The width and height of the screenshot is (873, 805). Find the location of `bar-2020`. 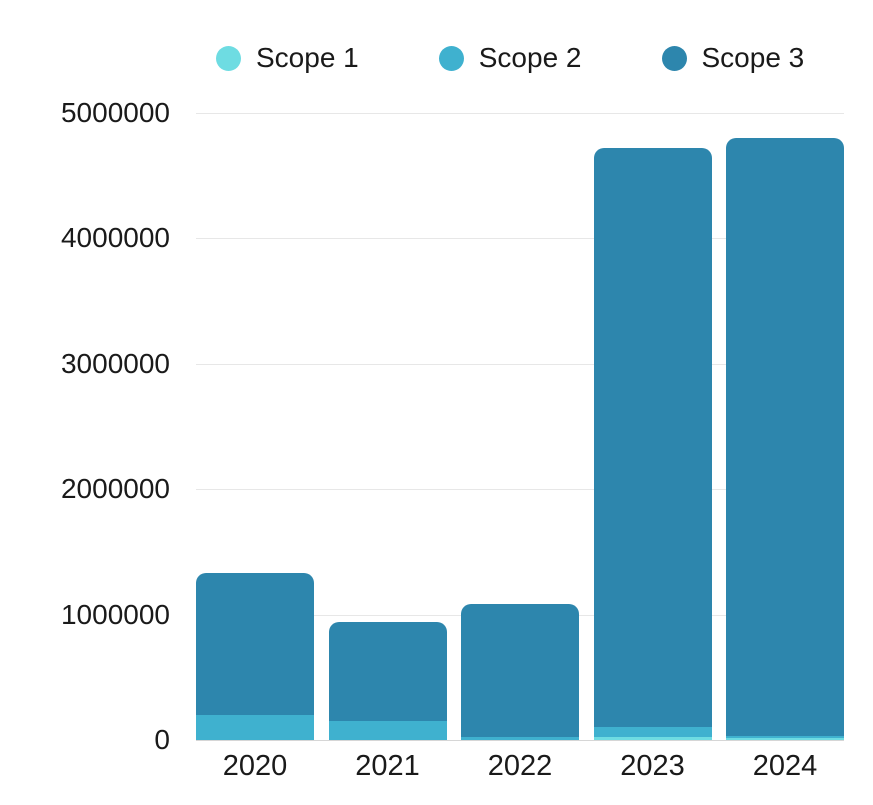

bar-2020 is located at coordinates (255, 656).